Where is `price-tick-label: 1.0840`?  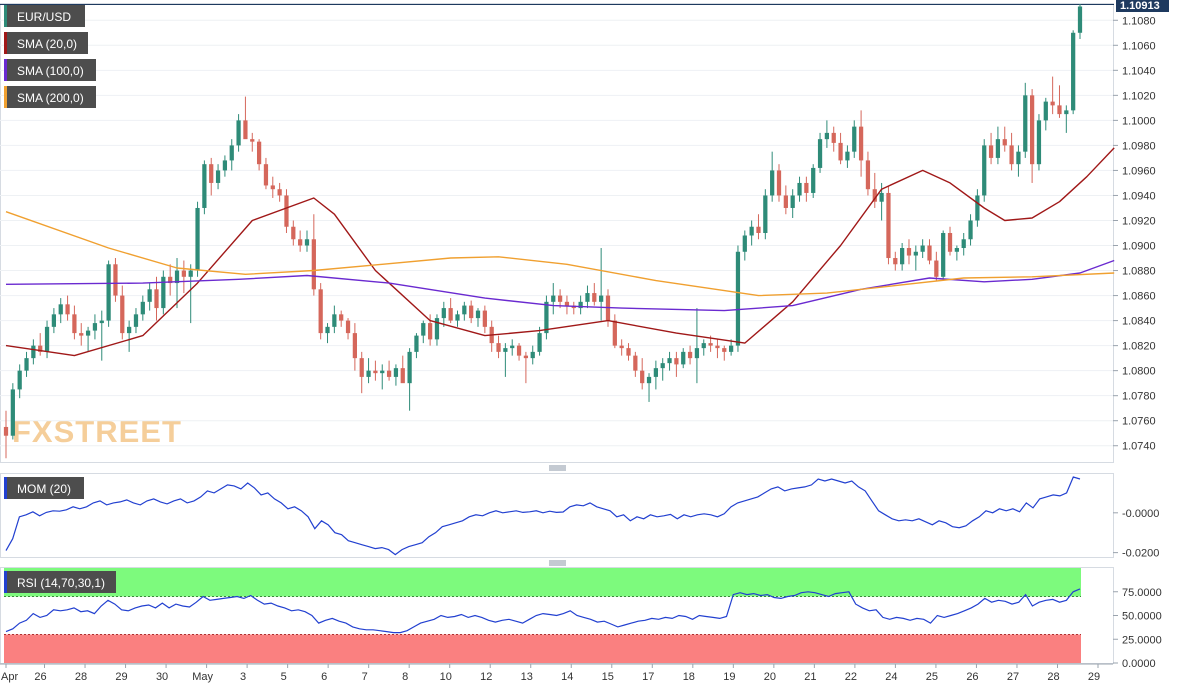 price-tick-label: 1.0840 is located at coordinates (1139, 322).